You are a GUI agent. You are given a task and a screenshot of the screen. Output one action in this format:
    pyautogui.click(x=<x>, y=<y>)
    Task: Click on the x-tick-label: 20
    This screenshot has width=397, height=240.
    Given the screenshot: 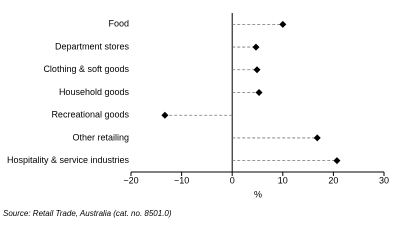 What is the action you would take?
    pyautogui.click(x=333, y=180)
    